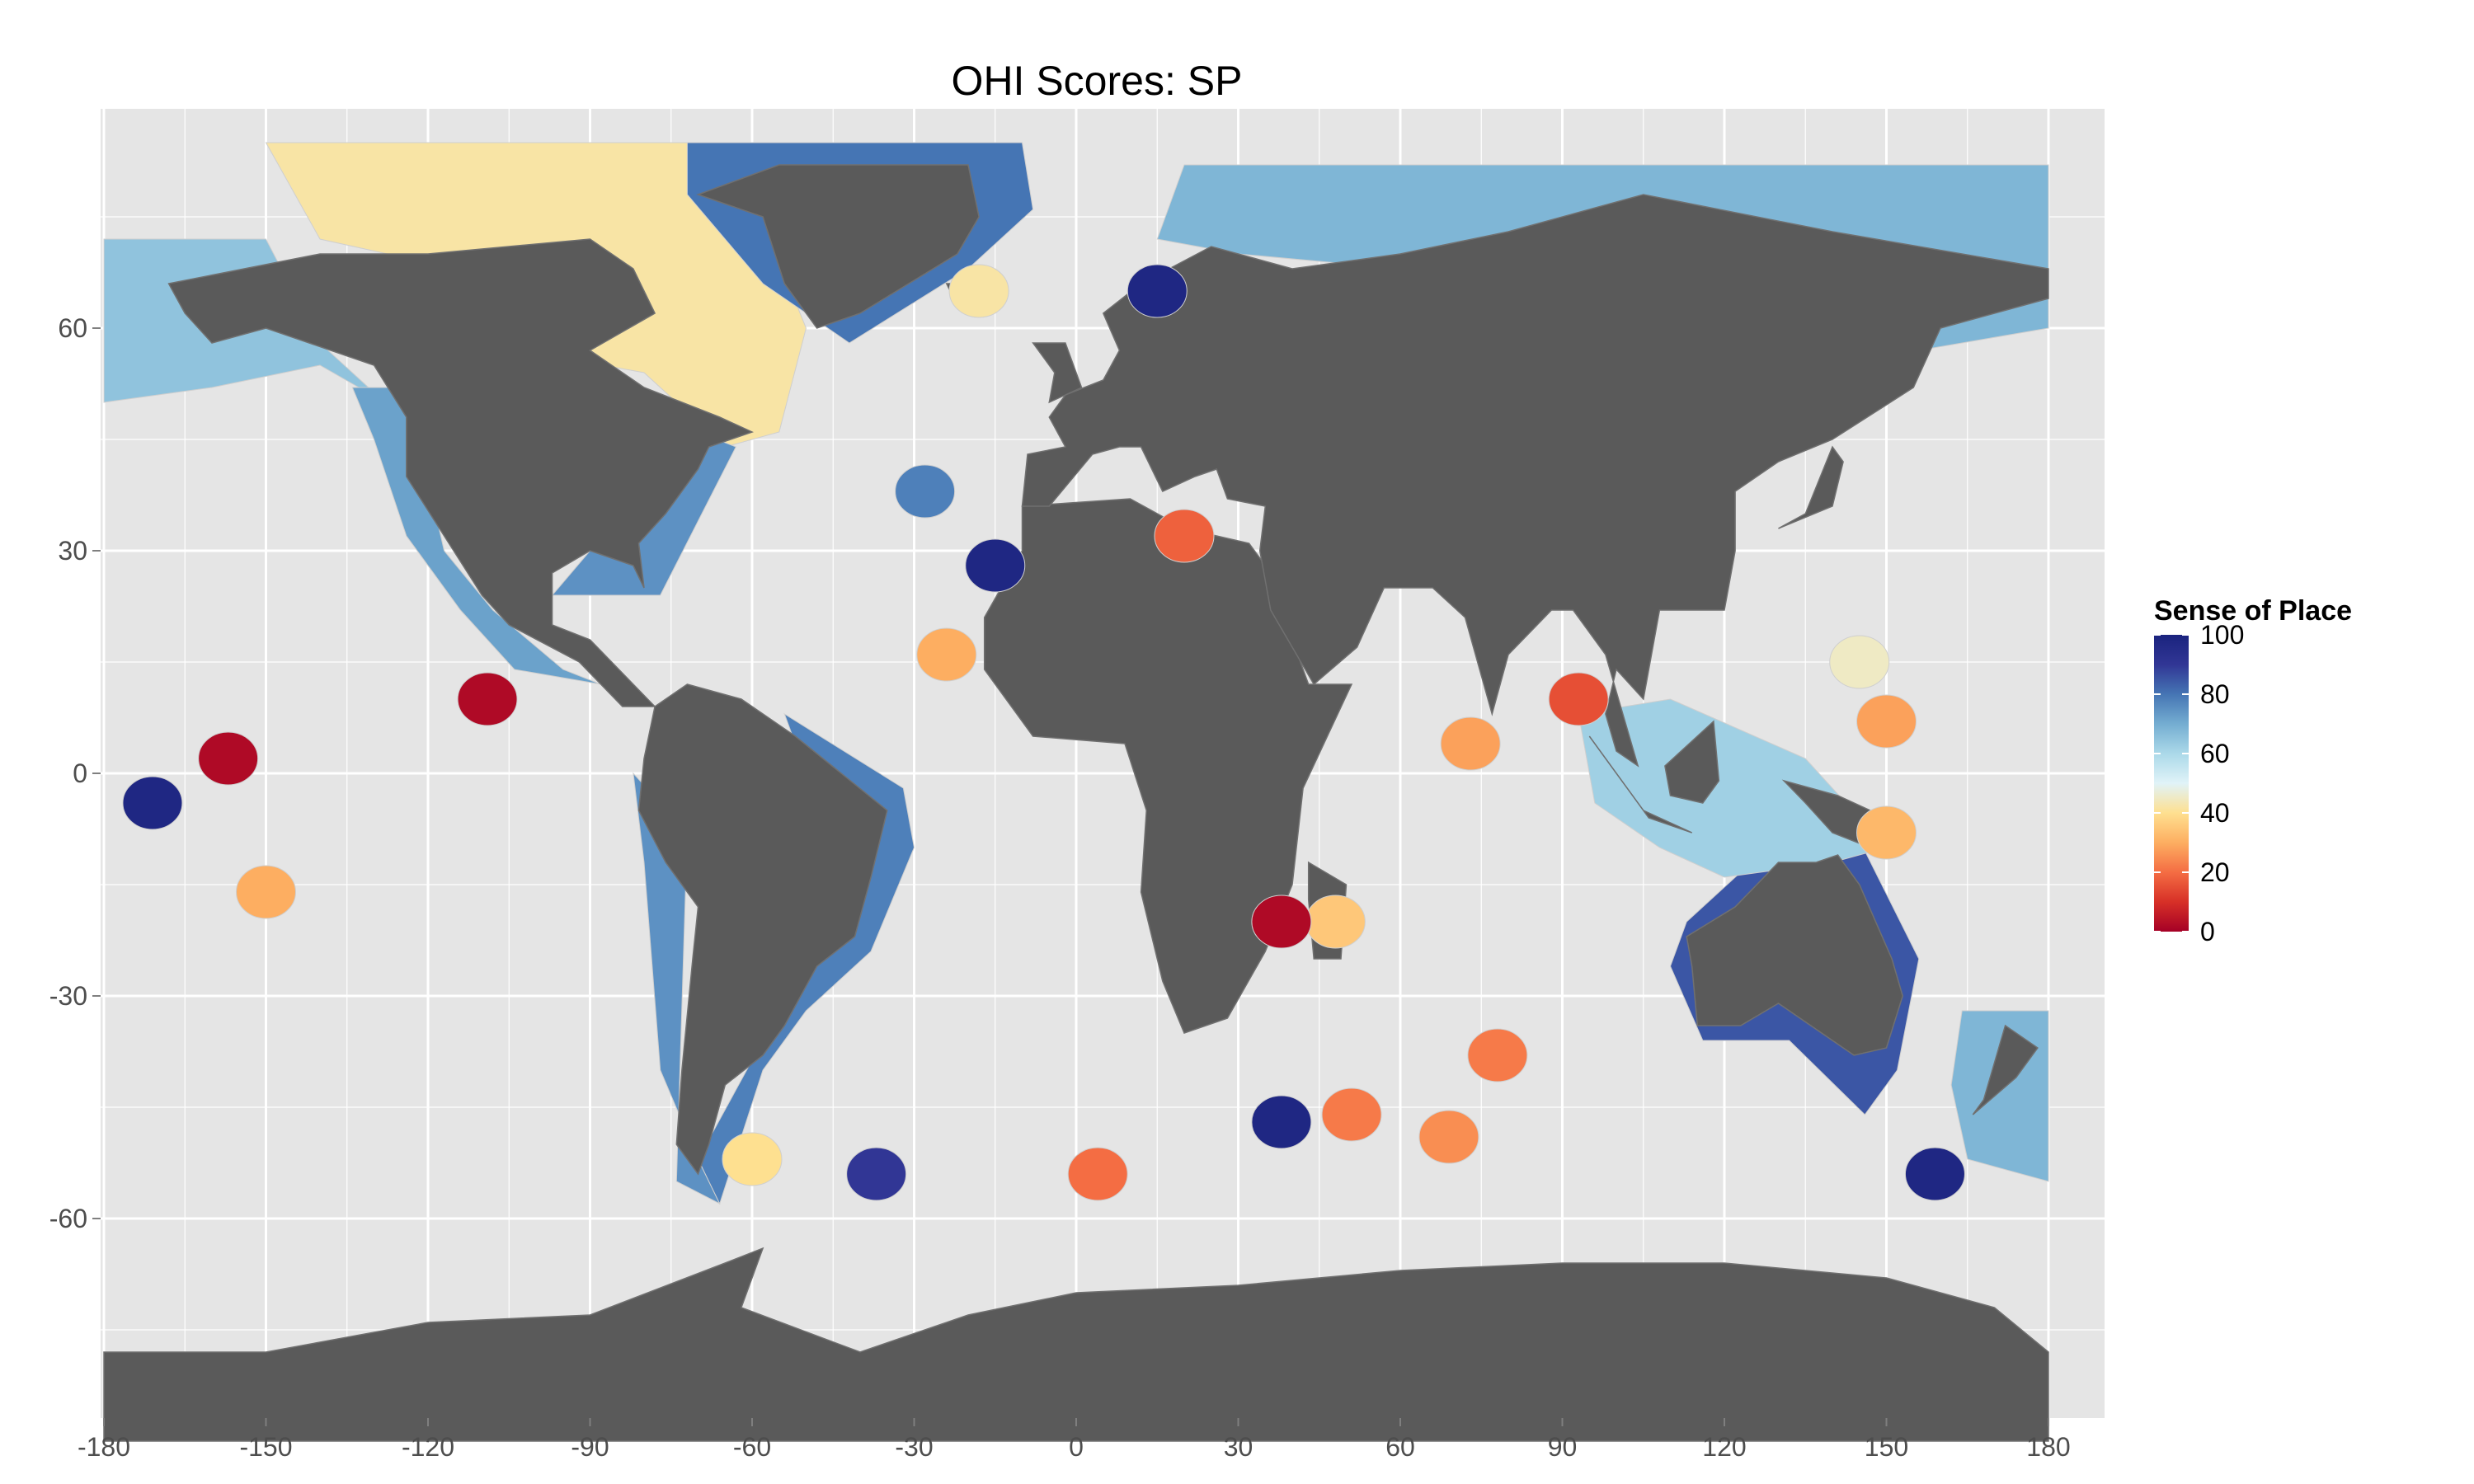 Image resolution: width=2474 pixels, height=1484 pixels. Describe the element at coordinates (104, 1447) in the screenshot. I see `x-tick-label: -180` at that location.